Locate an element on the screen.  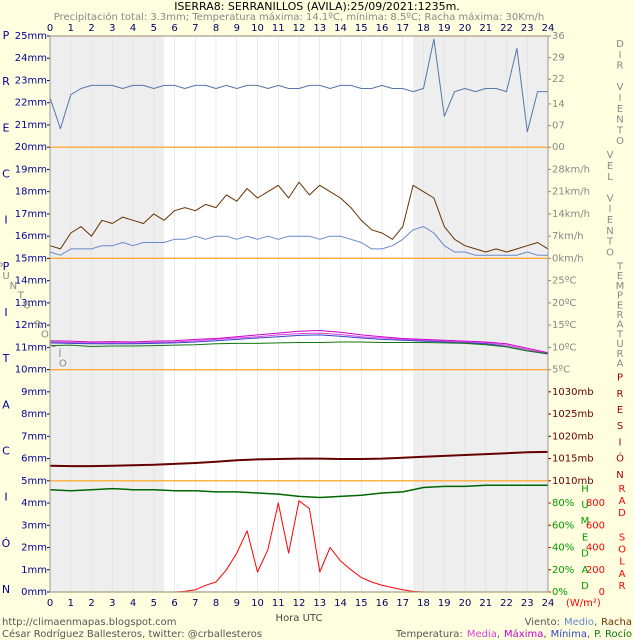
y-tick-label: 6mm is located at coordinates (34, 459).